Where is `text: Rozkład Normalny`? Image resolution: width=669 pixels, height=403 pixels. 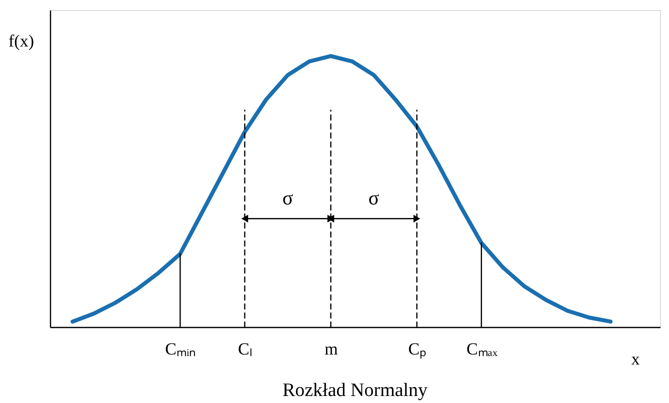 text: Rozkład Normalny is located at coordinates (355, 390).